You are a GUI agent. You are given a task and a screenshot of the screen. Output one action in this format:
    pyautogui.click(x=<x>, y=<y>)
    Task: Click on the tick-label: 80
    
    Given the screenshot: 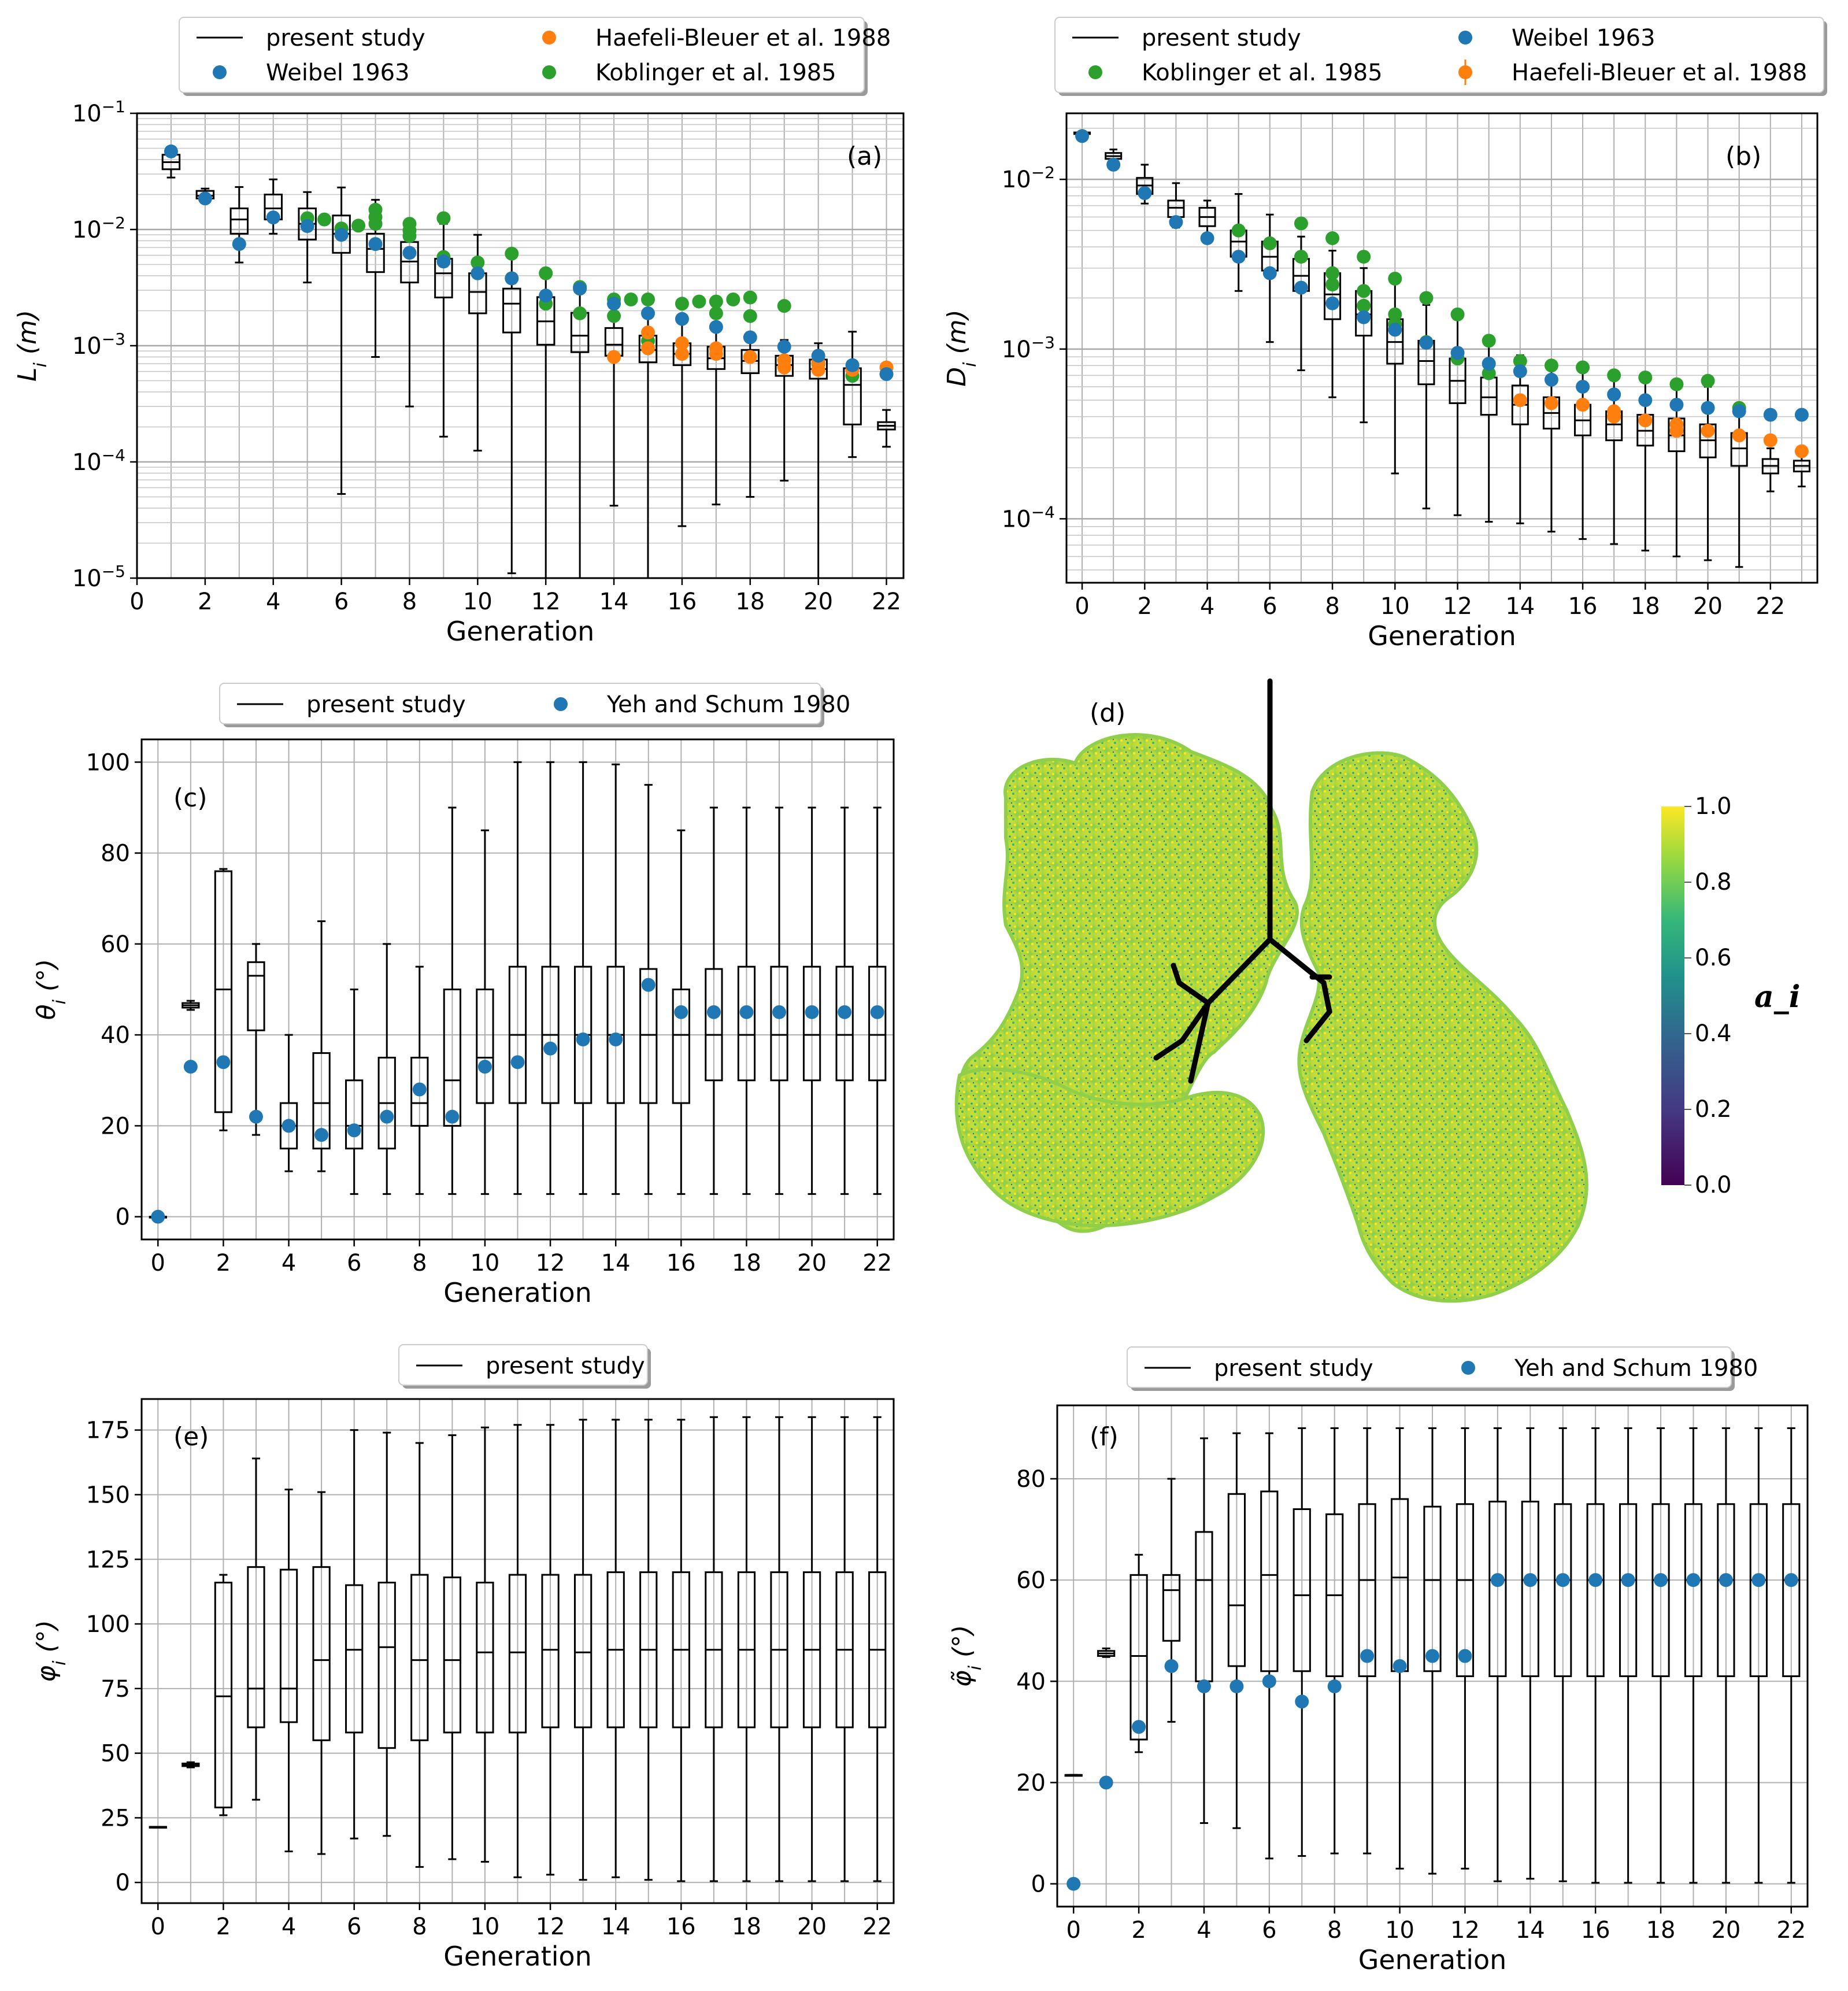 What is the action you would take?
    pyautogui.click(x=115, y=854)
    